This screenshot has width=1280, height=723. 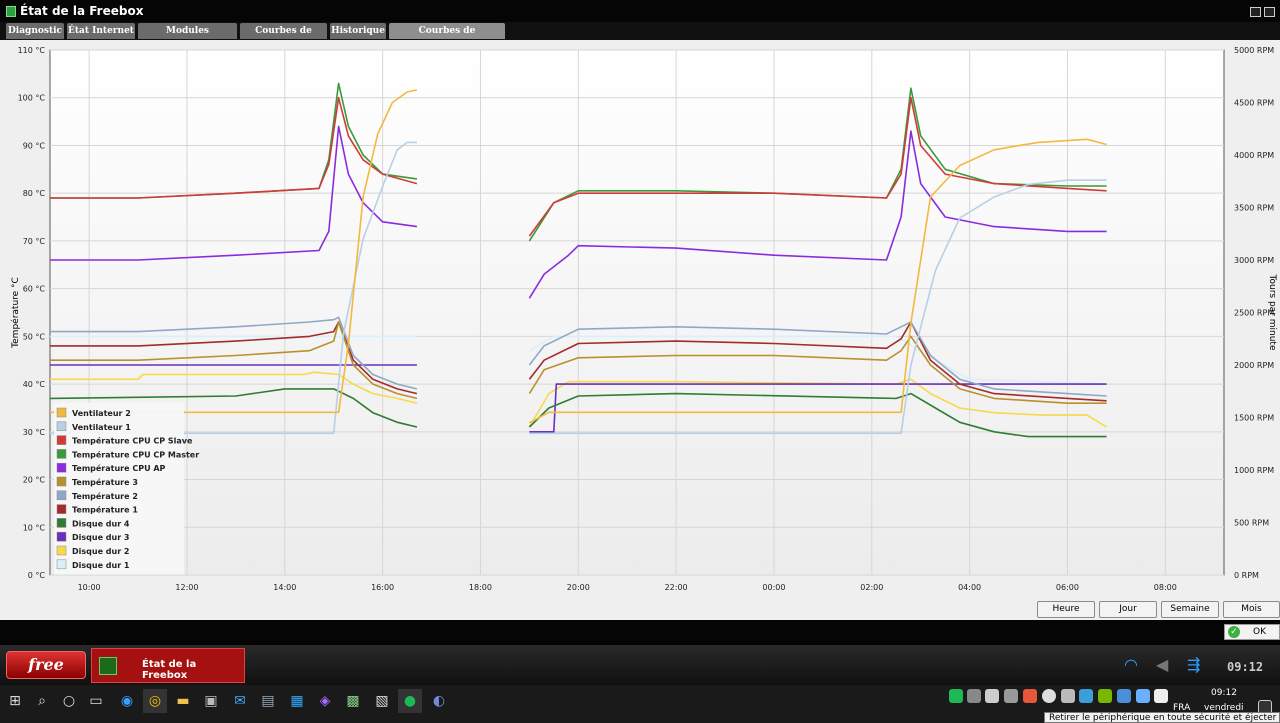 I want to click on system-time: 09:12, so click(x=1224, y=693).